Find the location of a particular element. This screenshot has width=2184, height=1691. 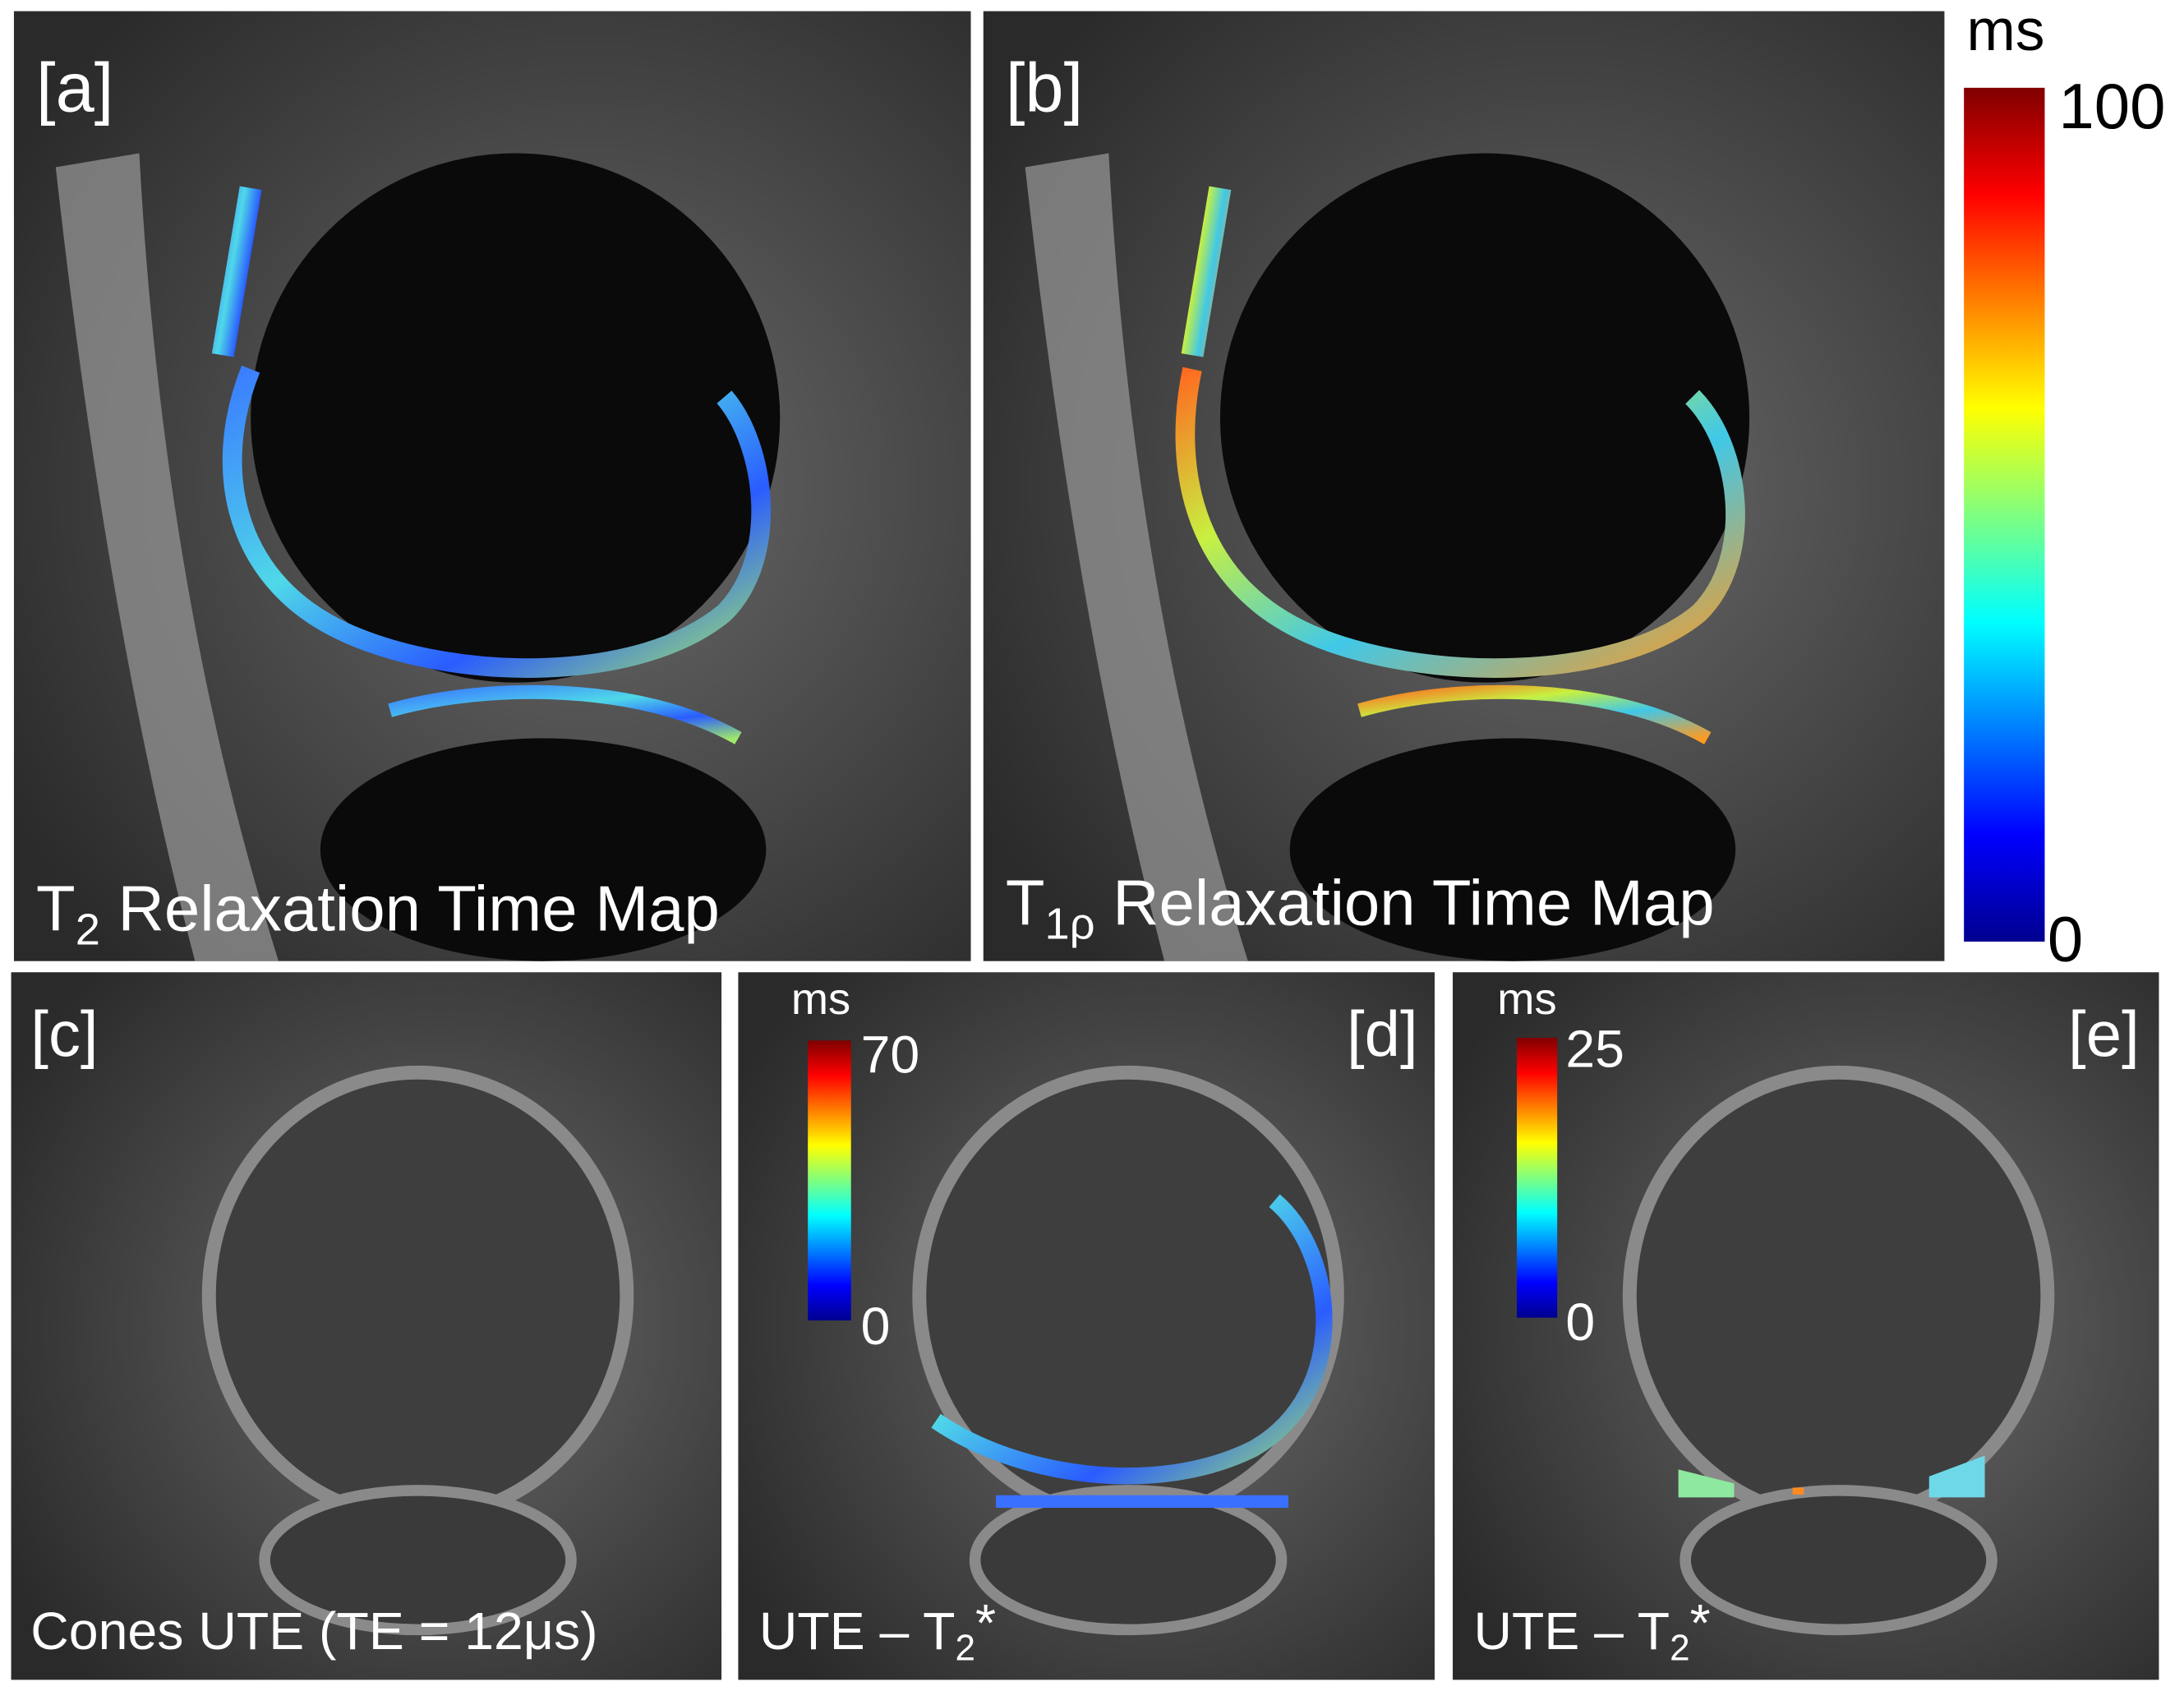

panel-d: ms 70 0 [d] UTE – T2* is located at coordinates (1086, 1326).